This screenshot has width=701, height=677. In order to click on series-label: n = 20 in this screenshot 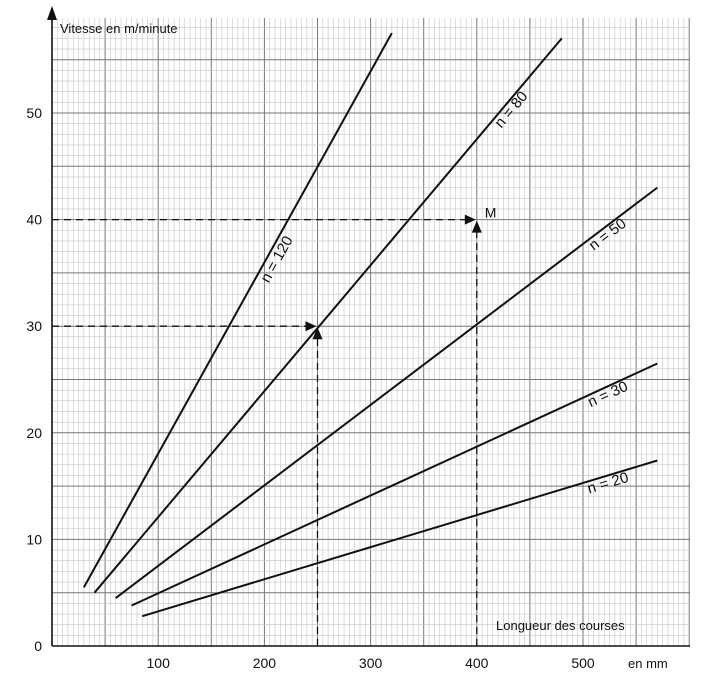, I will do `click(607, 483)`.